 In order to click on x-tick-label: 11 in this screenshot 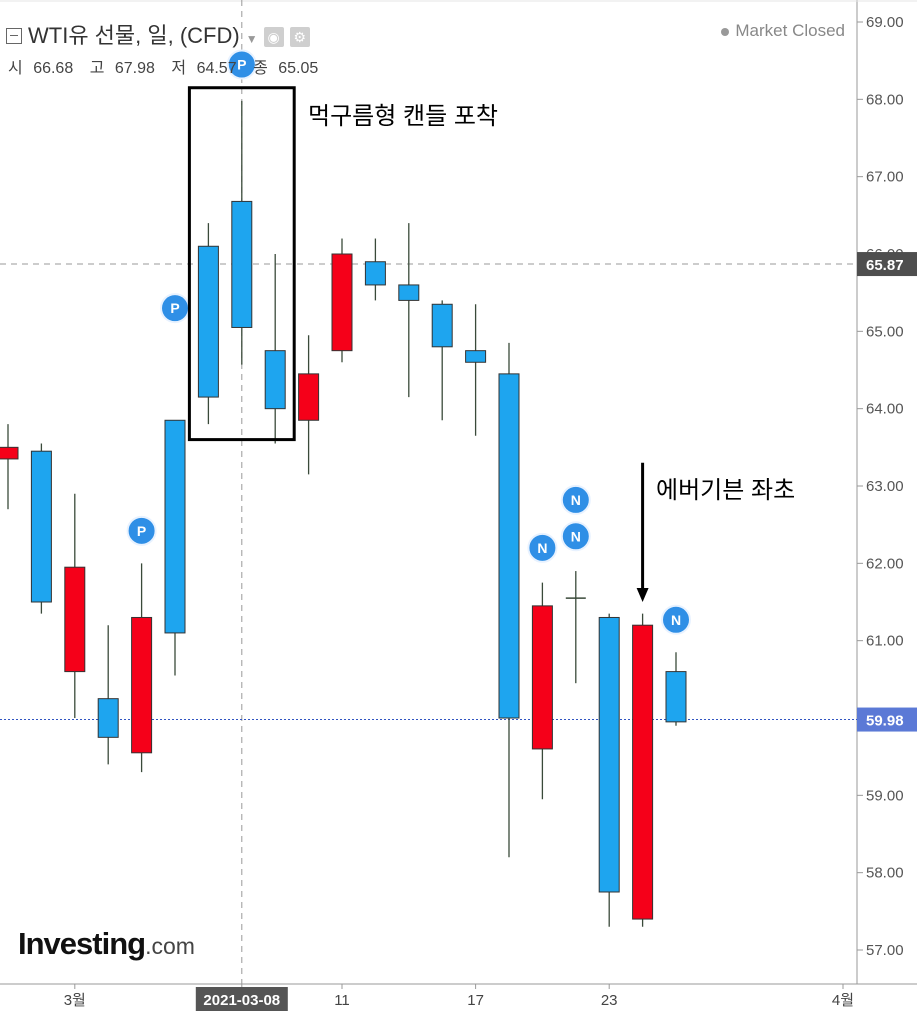, I will do `click(342, 1000)`.